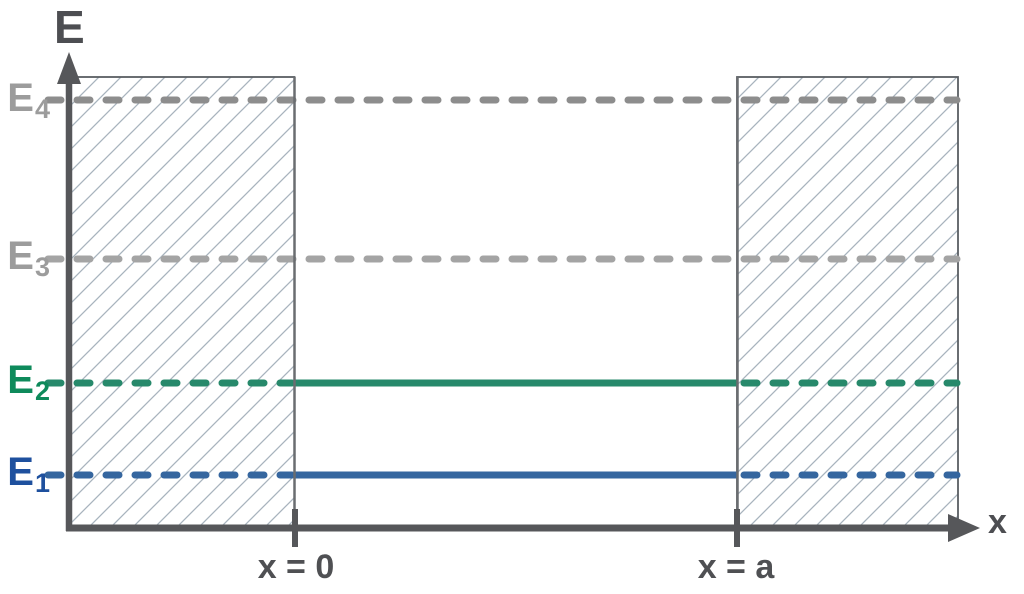 This screenshot has width=1024, height=594. What do you see at coordinates (42, 267) in the screenshot?
I see `e3-subscript: 3` at bounding box center [42, 267].